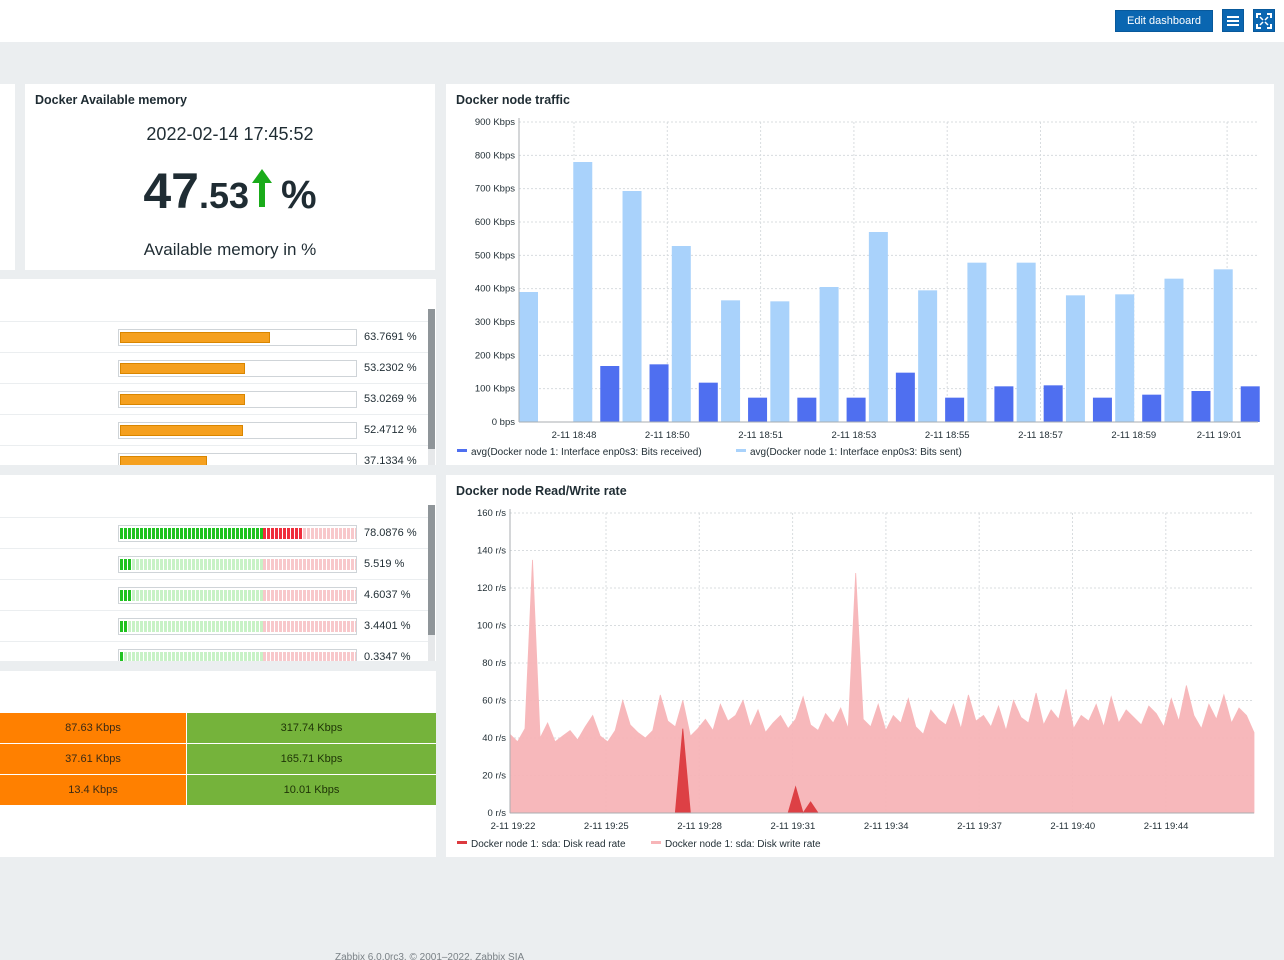 This screenshot has height=960, width=1284. I want to click on memory-description: Available memory in %, so click(230, 249).